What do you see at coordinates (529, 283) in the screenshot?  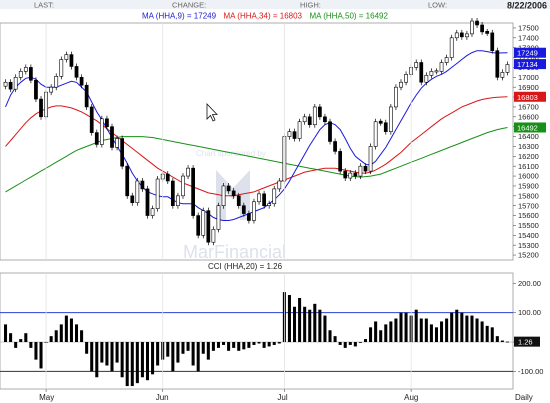 I see `cci-tick-label: 200.00` at bounding box center [529, 283].